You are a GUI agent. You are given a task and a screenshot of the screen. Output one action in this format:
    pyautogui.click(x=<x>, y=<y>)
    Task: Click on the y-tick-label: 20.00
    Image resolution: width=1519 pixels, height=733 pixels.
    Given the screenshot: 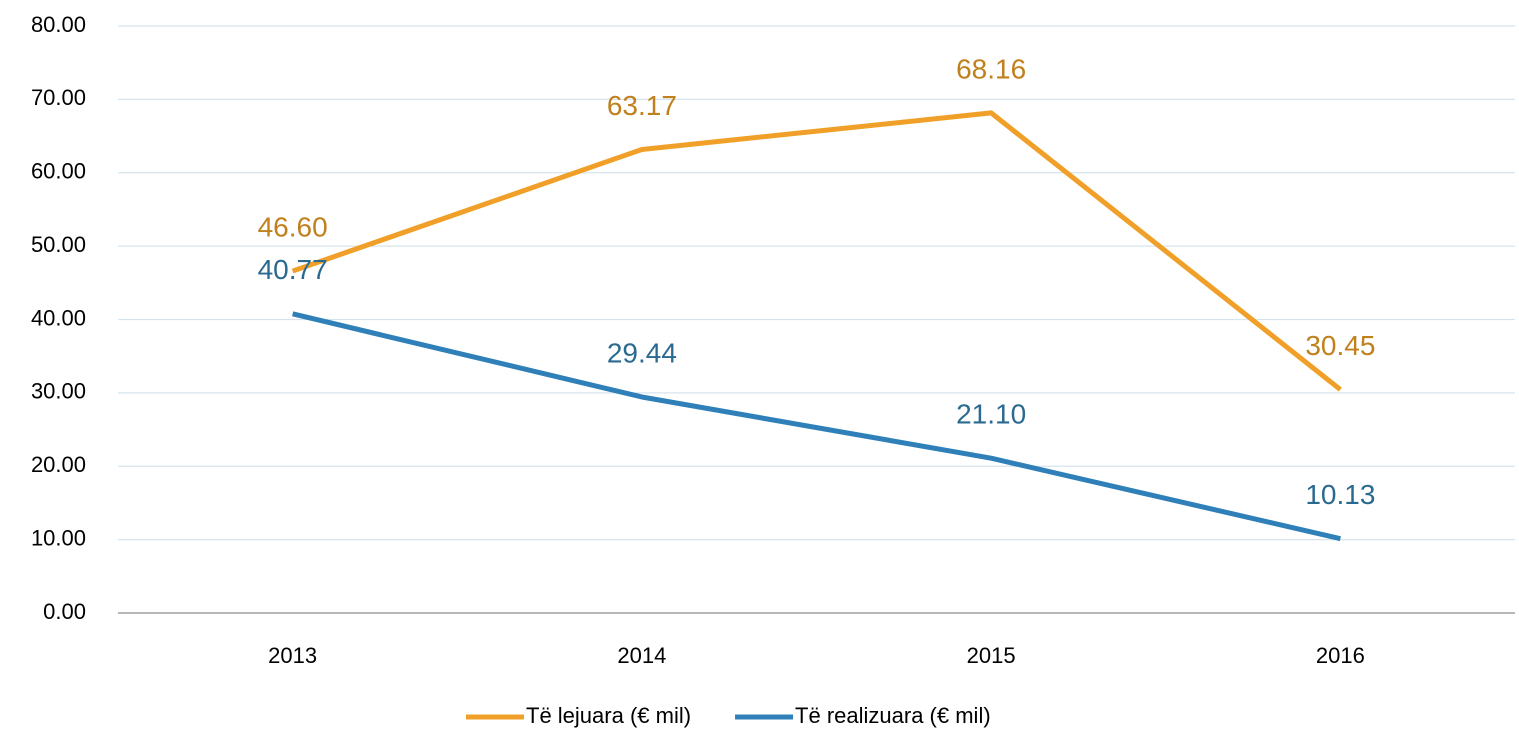 What is the action you would take?
    pyautogui.click(x=58, y=464)
    